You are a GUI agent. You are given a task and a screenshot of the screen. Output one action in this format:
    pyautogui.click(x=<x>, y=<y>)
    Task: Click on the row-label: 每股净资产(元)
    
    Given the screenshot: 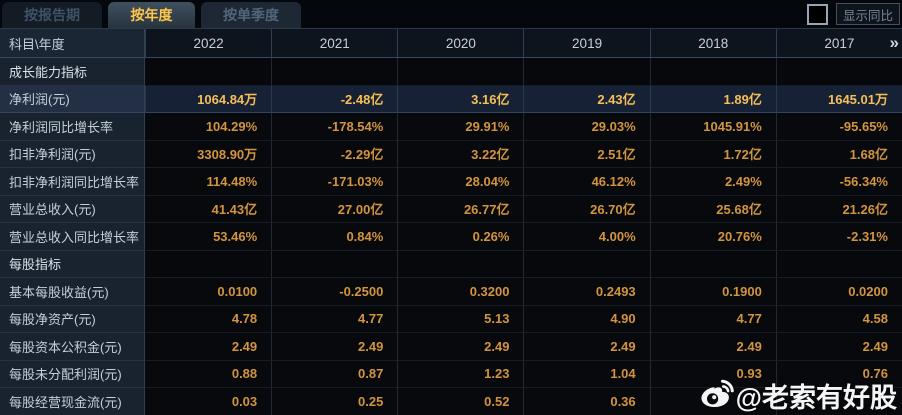 What is the action you would take?
    pyautogui.click(x=72, y=319)
    